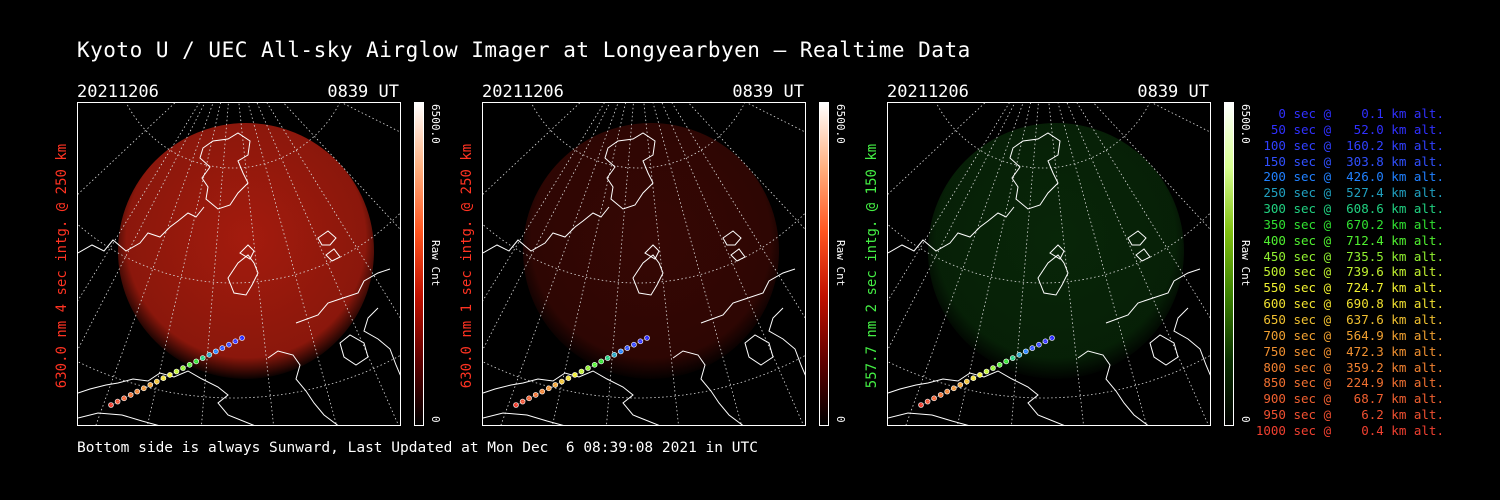 The height and width of the screenshot is (500, 1500). I want to click on legend-entry: 0 sec @ 0.1 km alt., so click(1349, 113).